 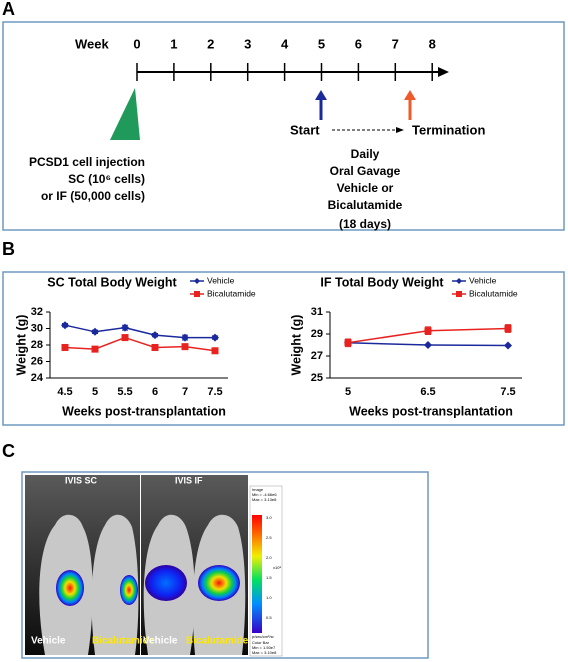 What do you see at coordinates (427, 392) in the screenshot?
I see `x-tick-label: 6.5` at bounding box center [427, 392].